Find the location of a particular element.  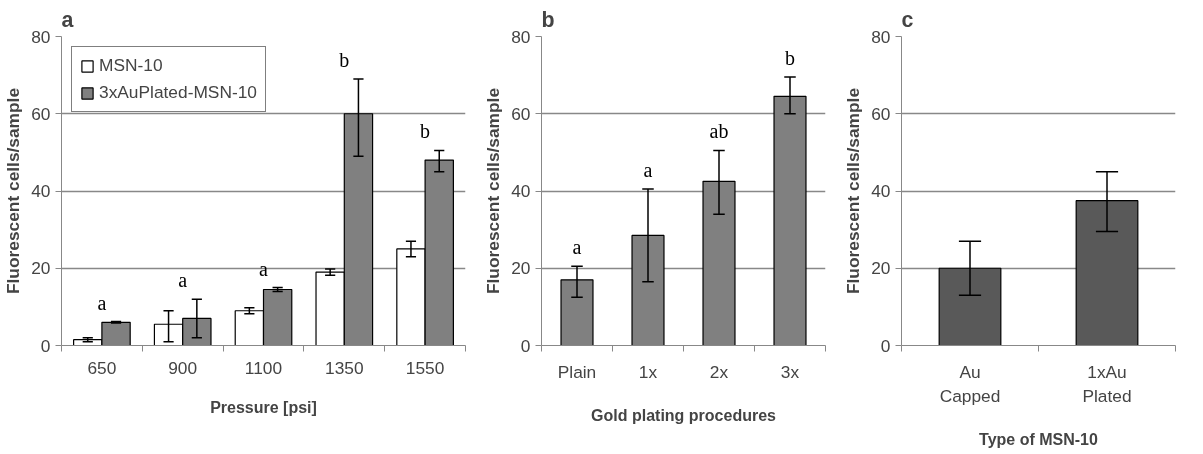

legend-label: 3xAuPlated-MSN-10 is located at coordinates (178, 92).